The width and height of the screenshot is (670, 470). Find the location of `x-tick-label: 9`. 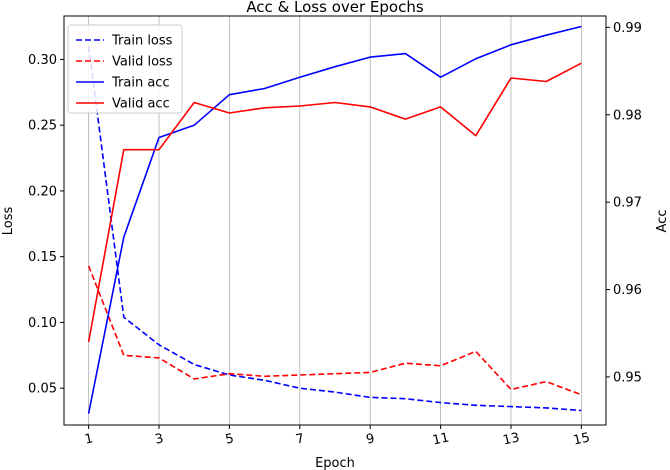

x-tick-label: 9 is located at coordinates (370, 439).